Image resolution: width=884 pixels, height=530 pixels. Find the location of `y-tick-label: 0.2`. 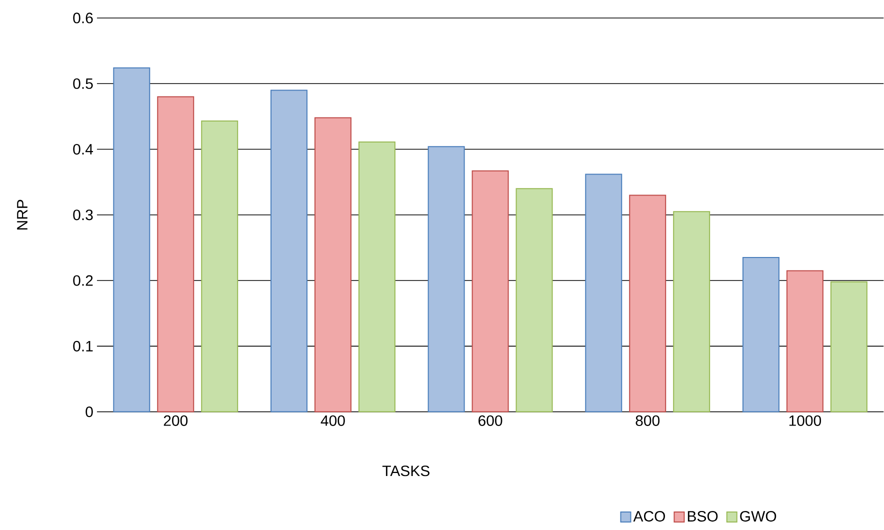

y-tick-label: 0.2 is located at coordinates (83, 280).